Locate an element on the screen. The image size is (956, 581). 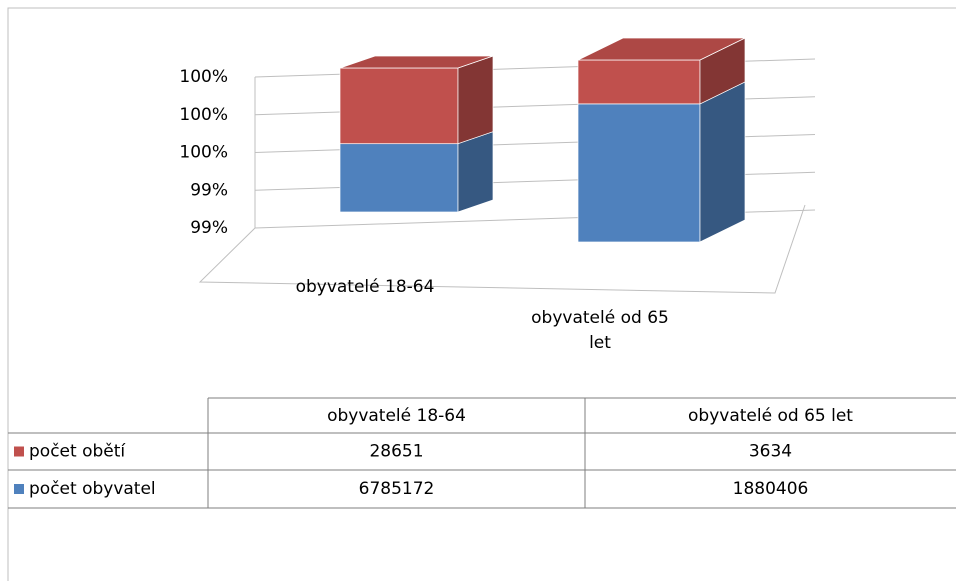
legend-label: počet obyvatel is located at coordinates (92, 489).